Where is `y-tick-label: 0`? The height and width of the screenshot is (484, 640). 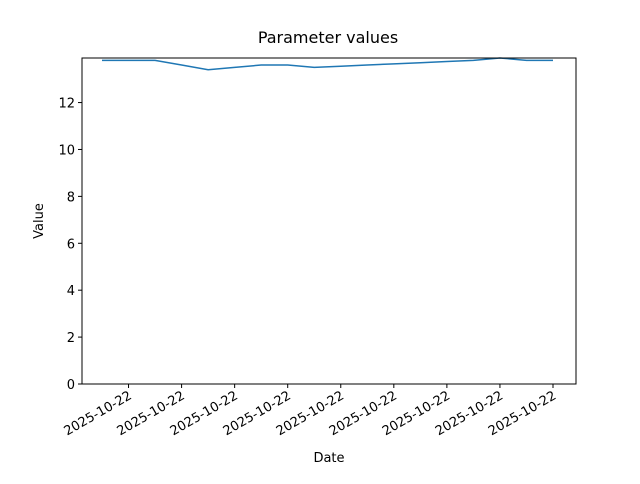 y-tick-label: 0 is located at coordinates (71, 385).